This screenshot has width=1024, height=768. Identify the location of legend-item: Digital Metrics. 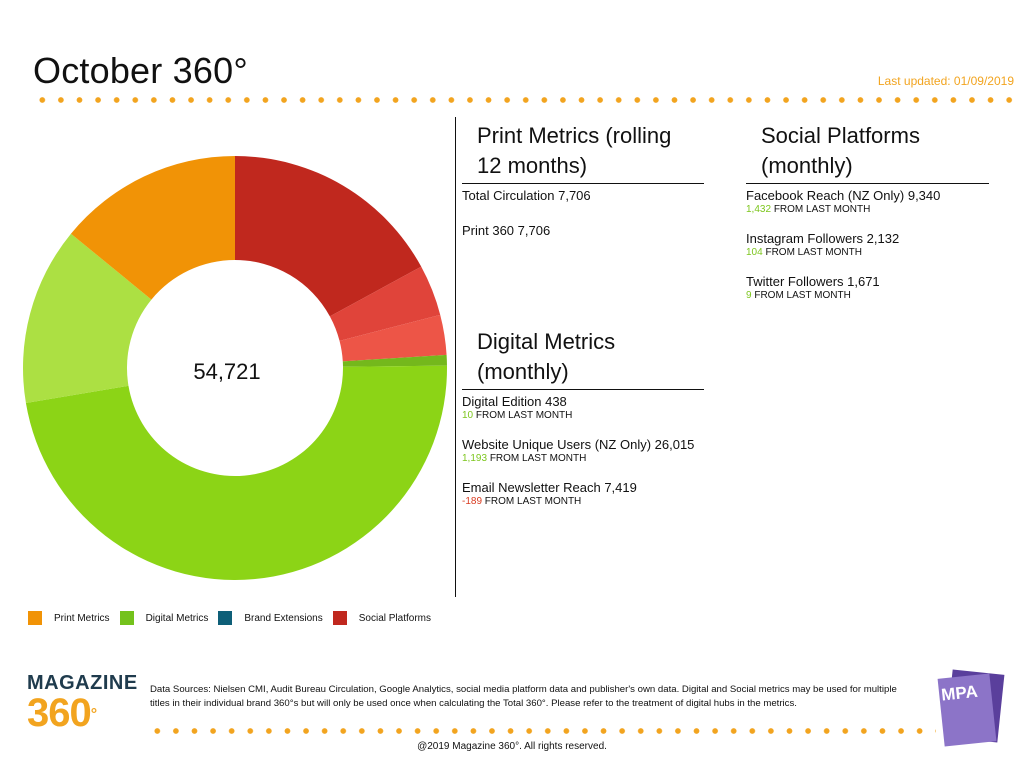
(164, 618).